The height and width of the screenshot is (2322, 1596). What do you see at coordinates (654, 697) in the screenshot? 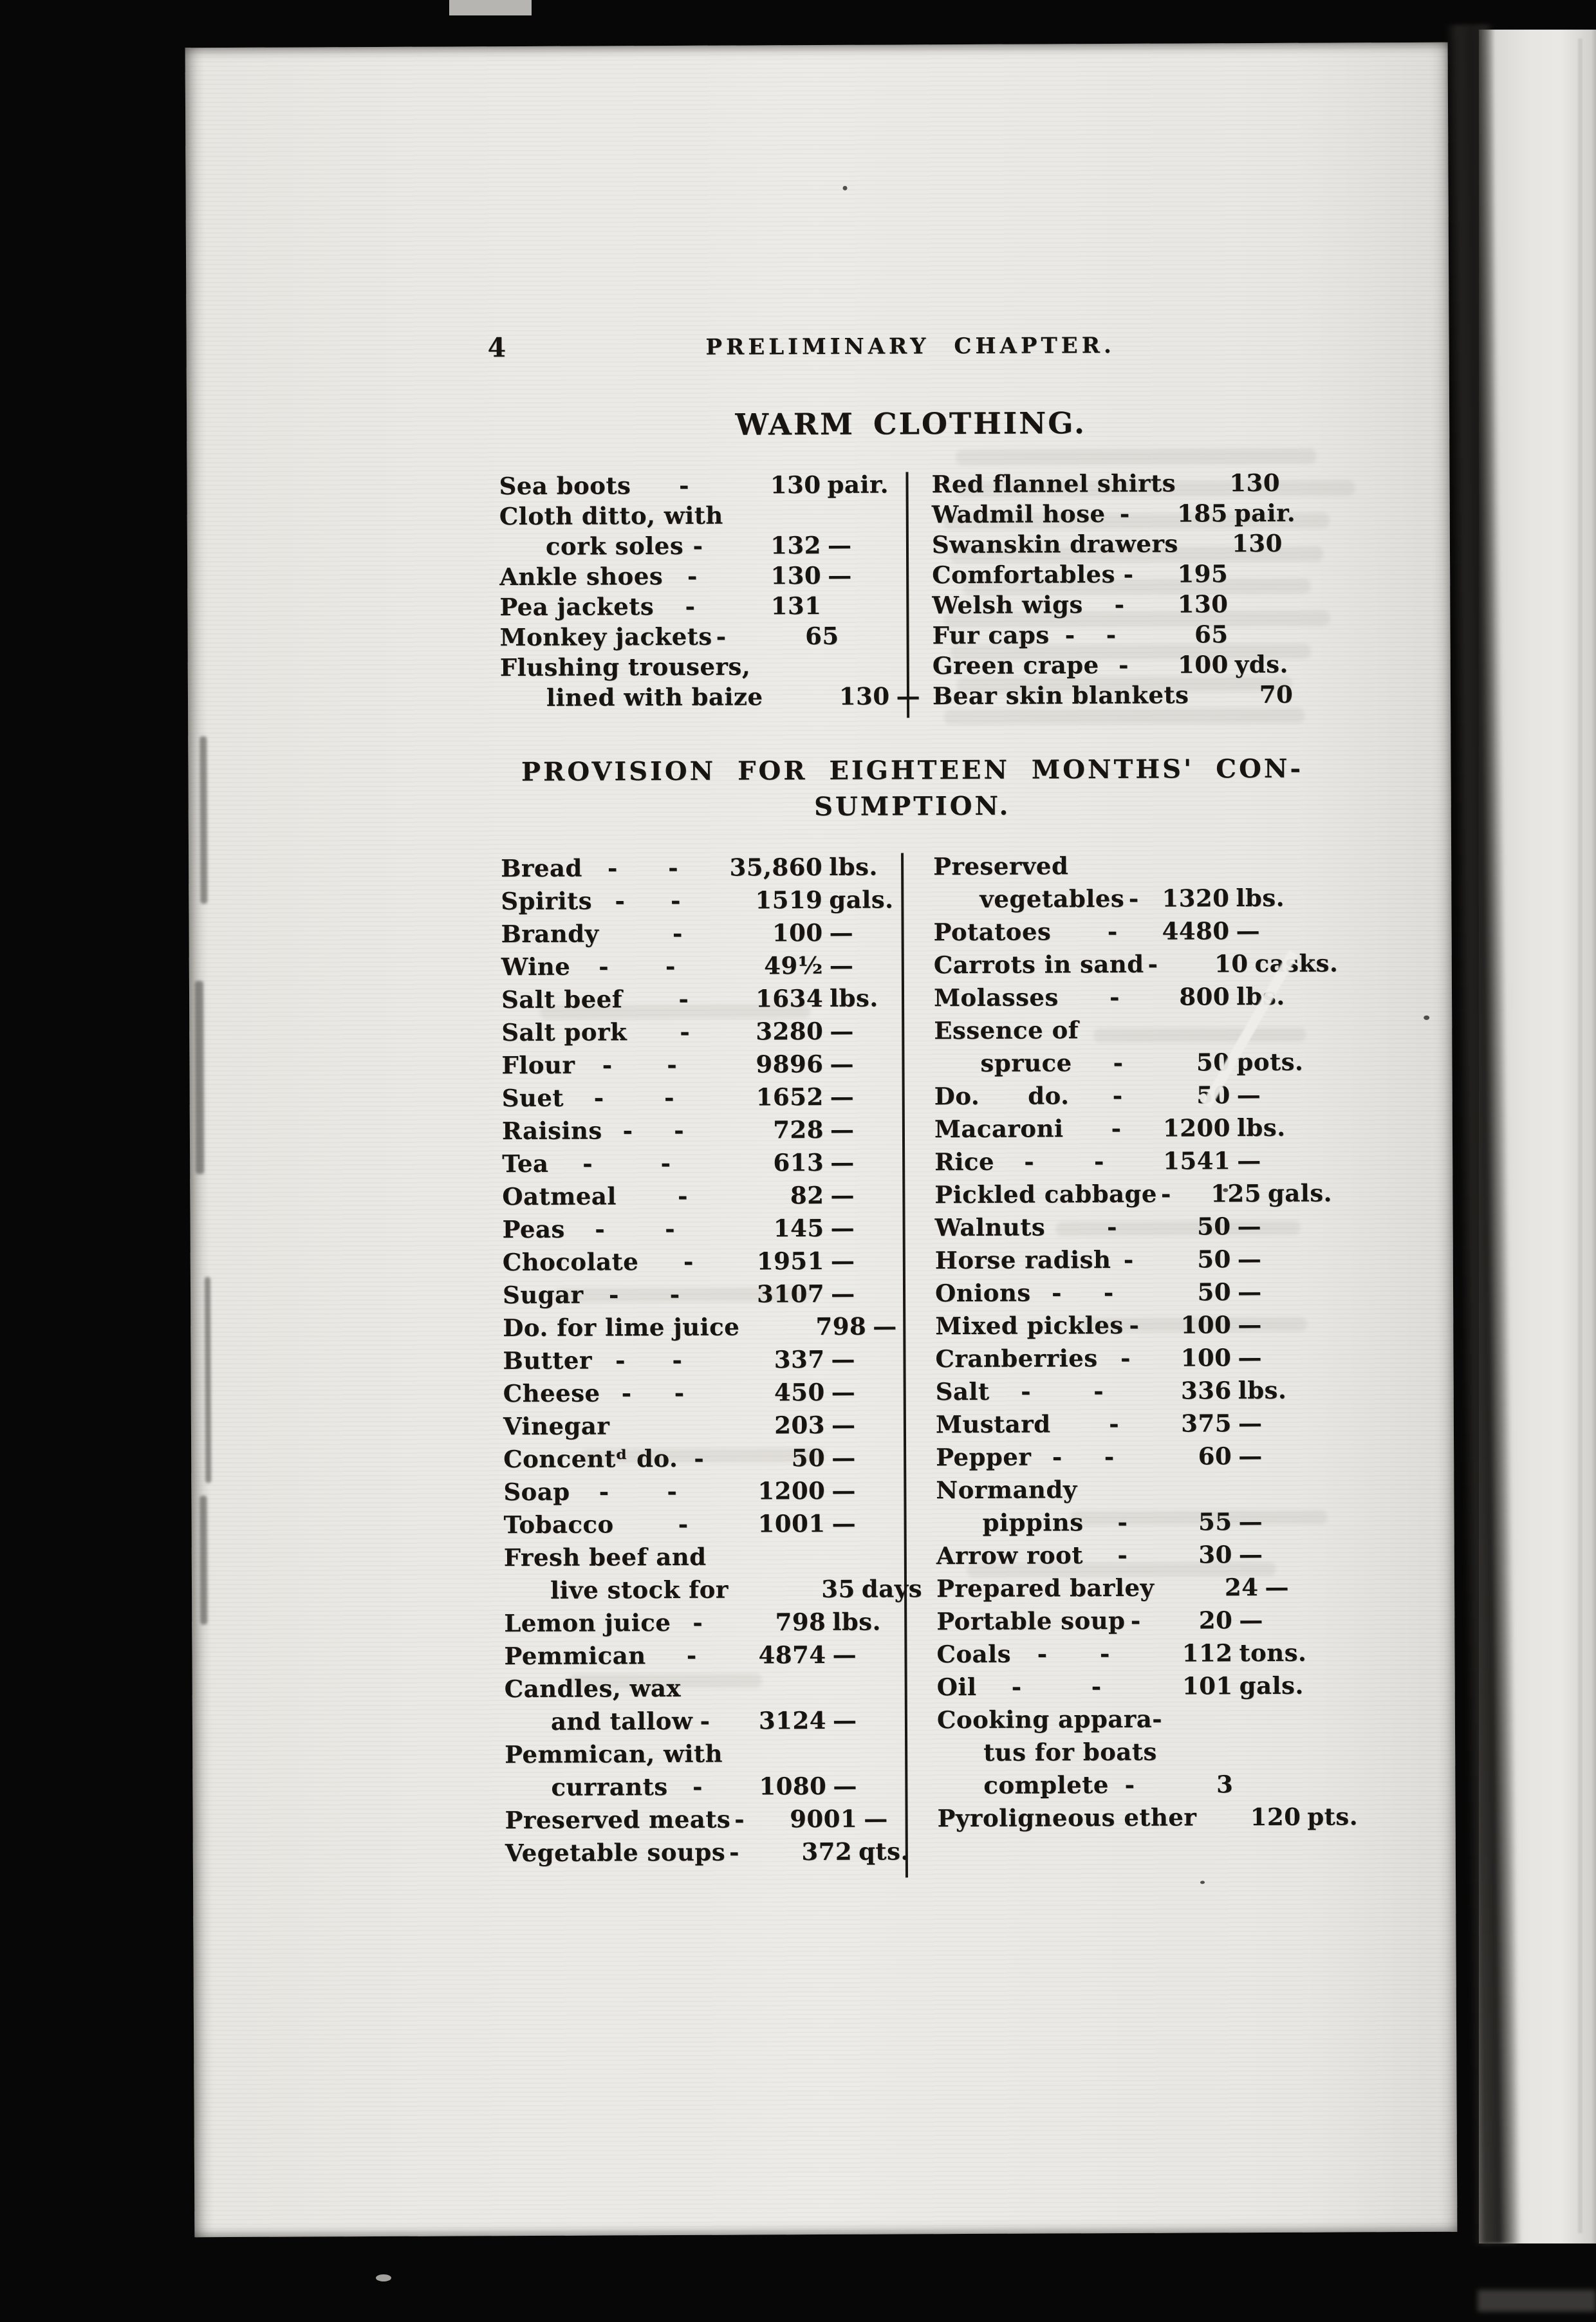
I see `item-label: lined with baize` at bounding box center [654, 697].